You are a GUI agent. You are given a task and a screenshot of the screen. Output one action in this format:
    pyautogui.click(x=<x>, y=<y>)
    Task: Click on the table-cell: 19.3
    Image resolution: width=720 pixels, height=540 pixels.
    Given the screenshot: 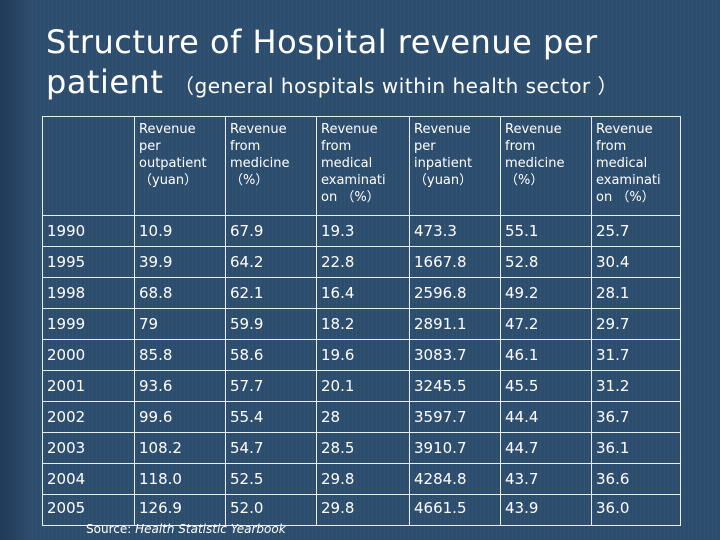 What is the action you would take?
    pyautogui.click(x=363, y=231)
    